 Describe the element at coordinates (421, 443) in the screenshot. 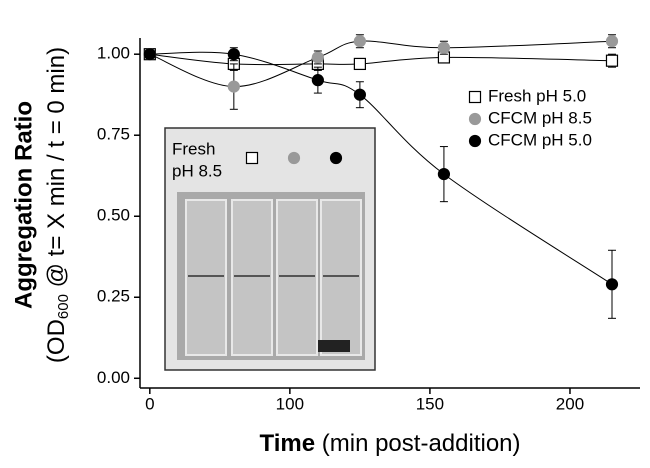

I see `x-label-rest: (min post-addition)` at that location.